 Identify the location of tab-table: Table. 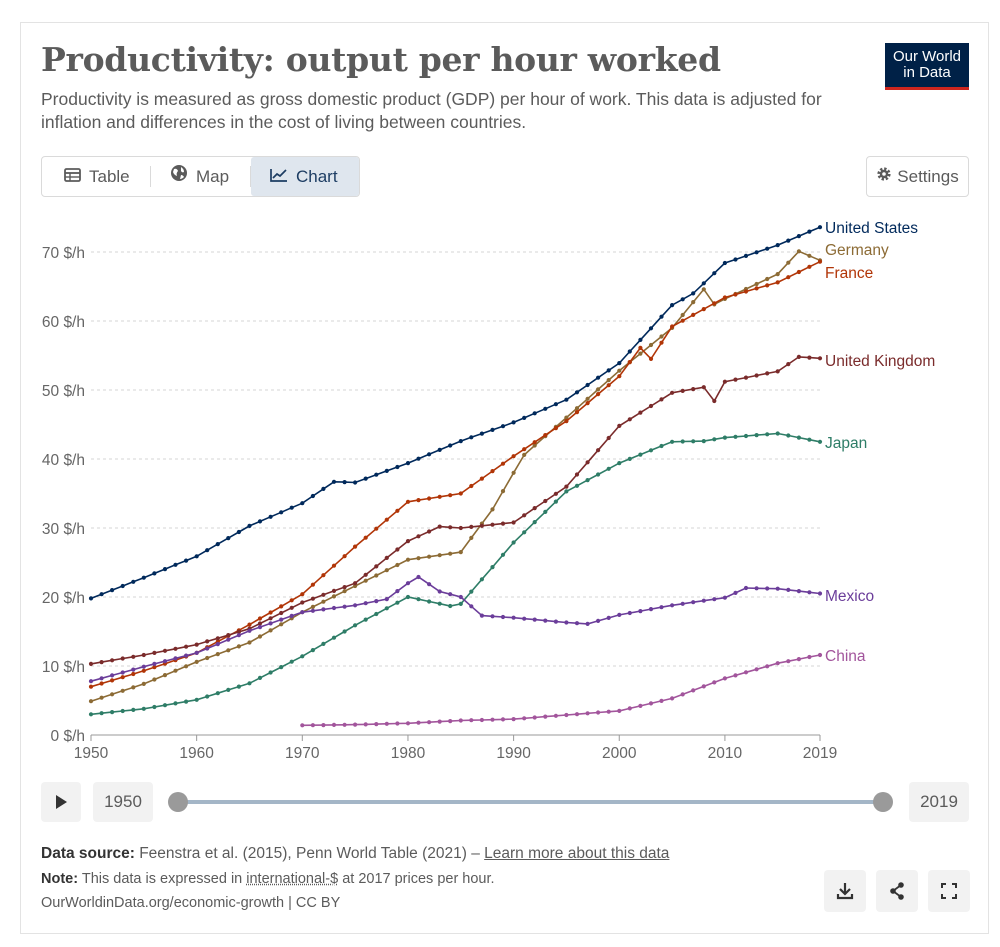
(106, 176).